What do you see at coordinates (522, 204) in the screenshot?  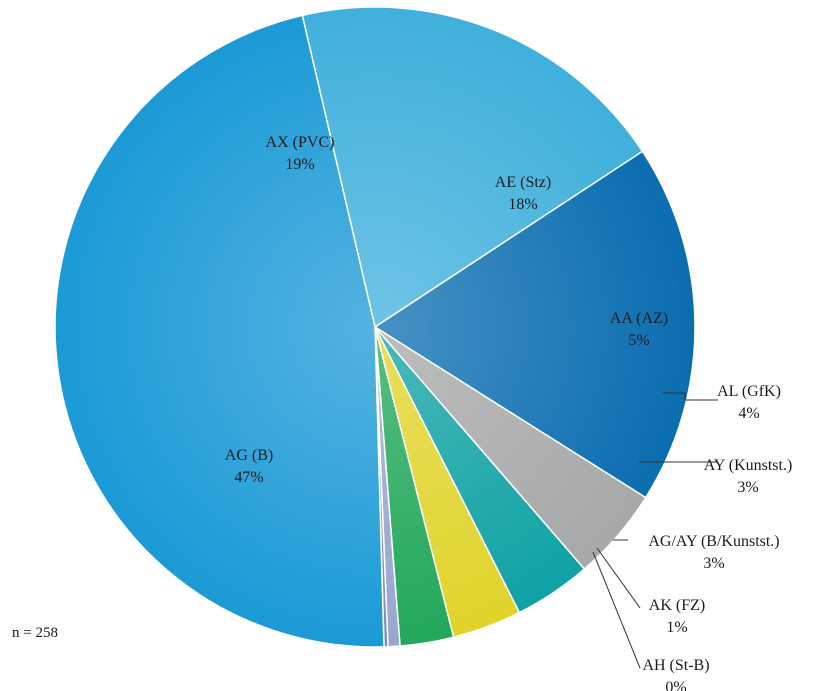 I see `slice-percent-label: 18%` at bounding box center [522, 204].